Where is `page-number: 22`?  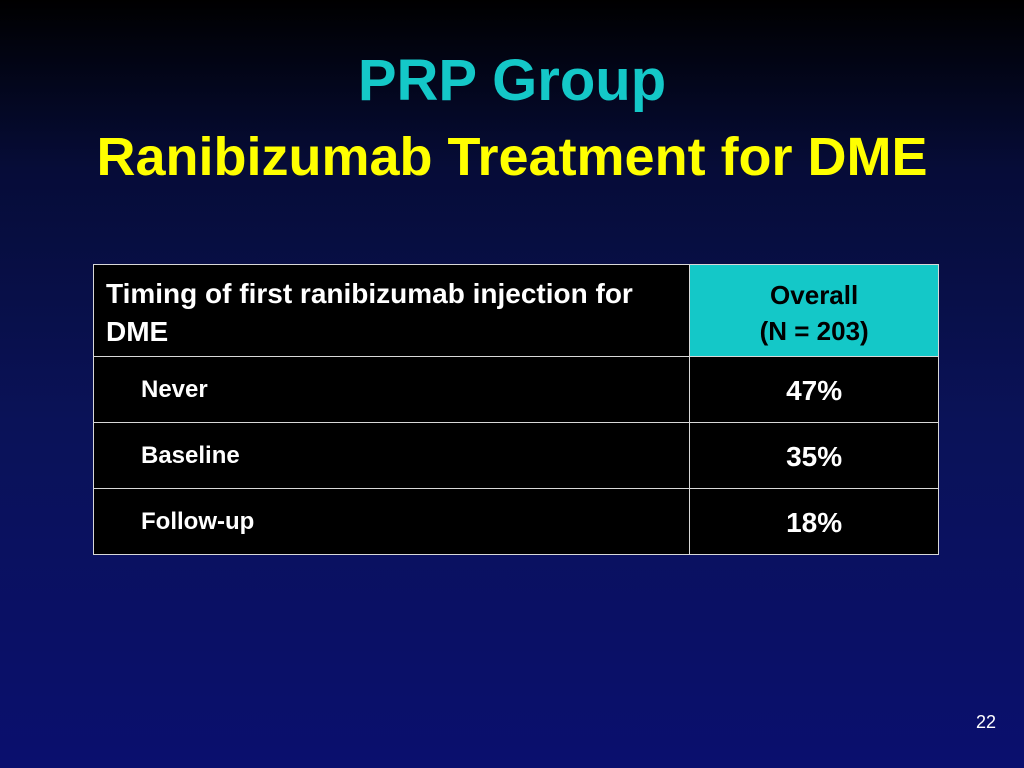 page-number: 22 is located at coordinates (986, 722).